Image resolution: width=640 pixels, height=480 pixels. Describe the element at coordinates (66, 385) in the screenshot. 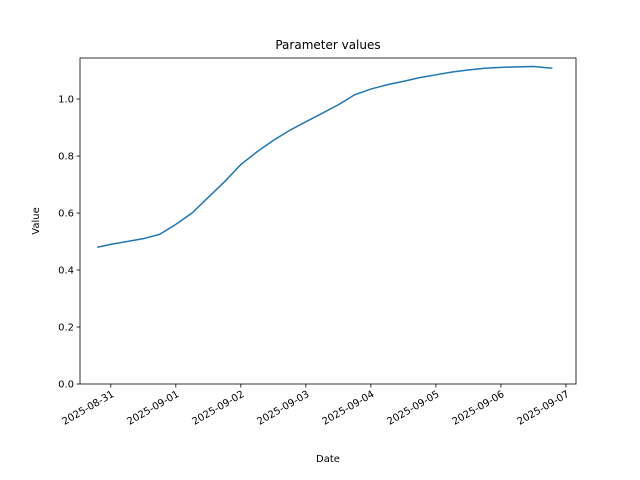

I see `y-tick-label: 0.0` at that location.